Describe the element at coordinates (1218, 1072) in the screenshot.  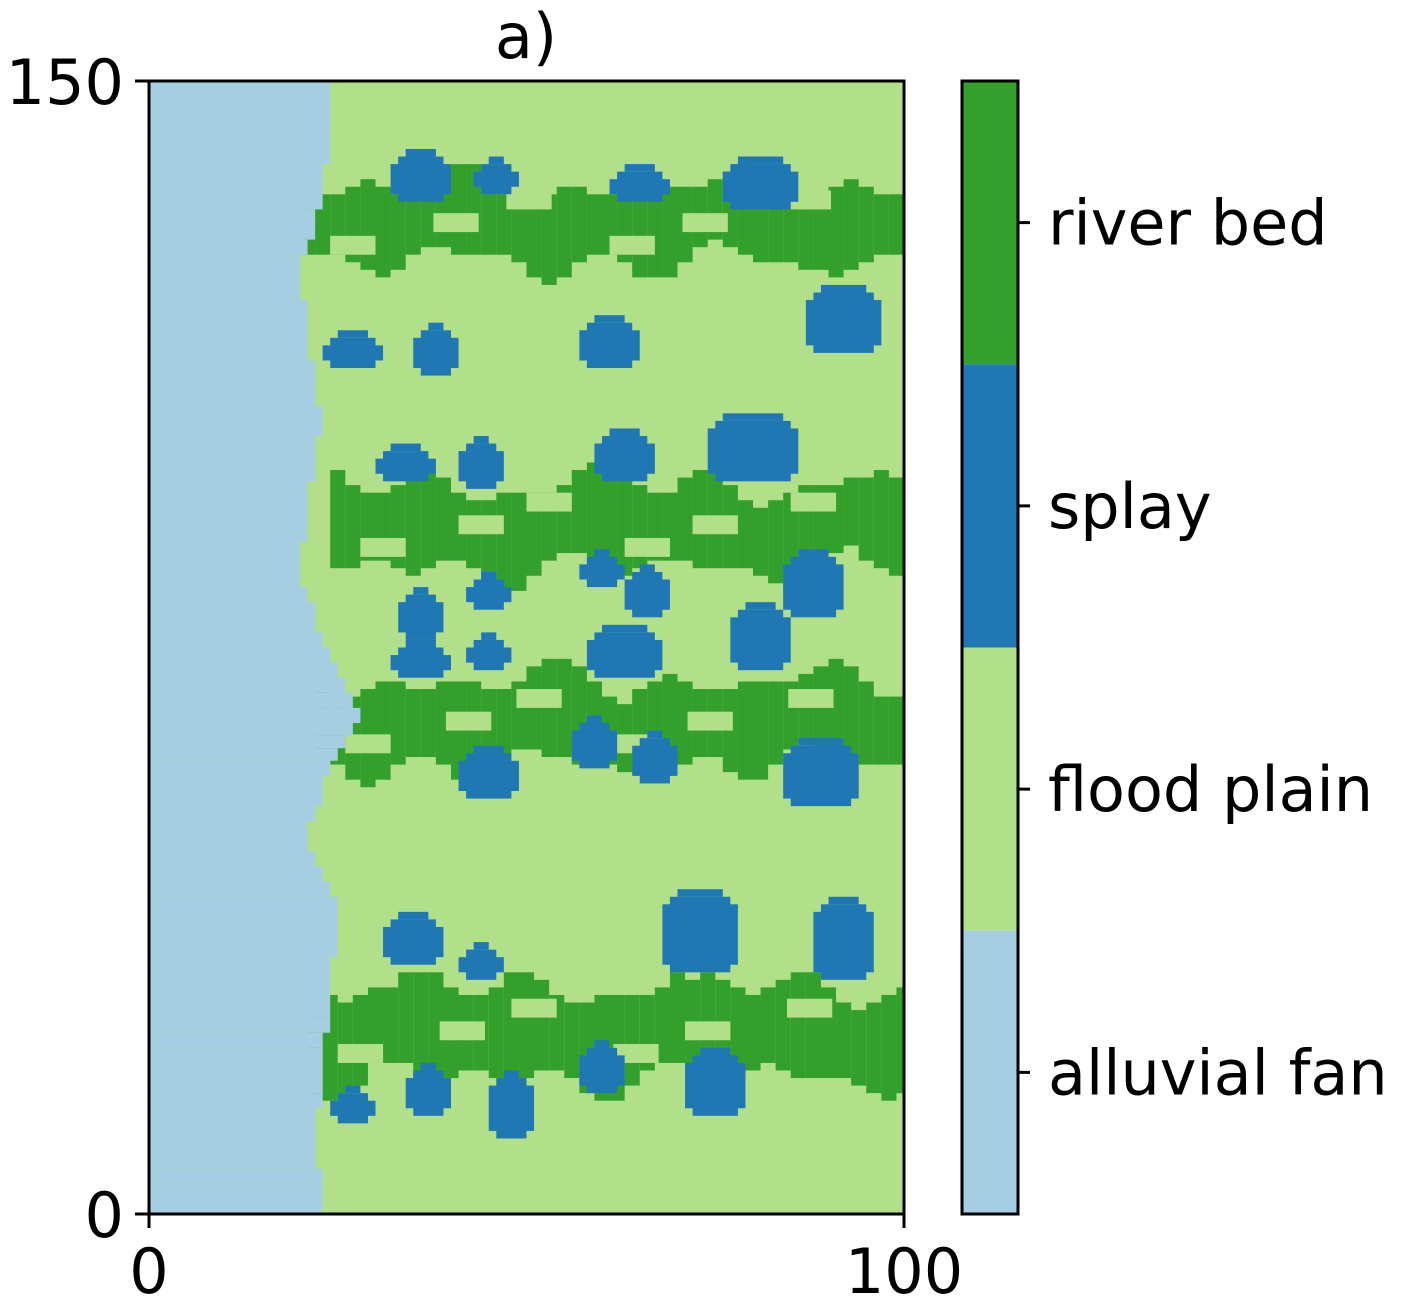
I see `colorbar-label: alluvial fan` at that location.